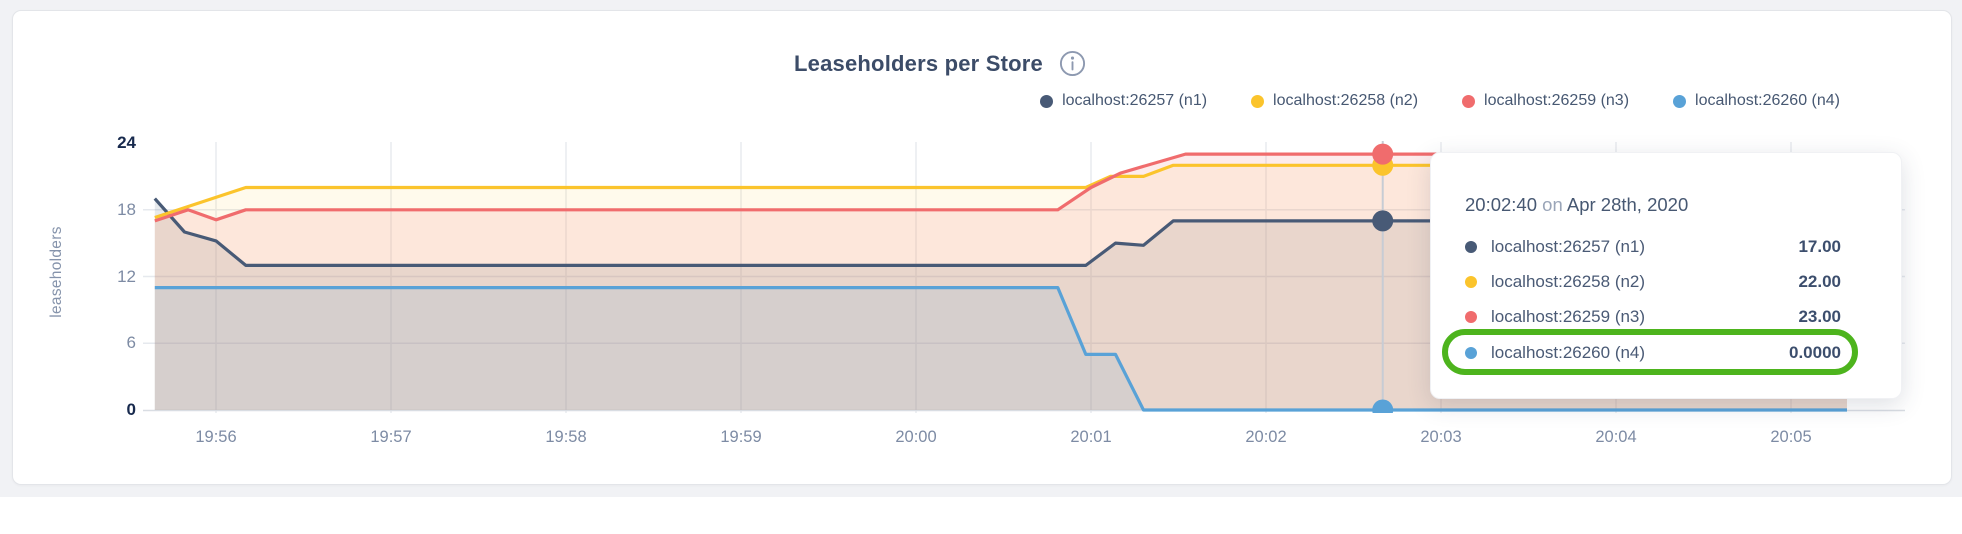 The width and height of the screenshot is (1962, 534). Describe the element at coordinates (916, 437) in the screenshot. I see `x-tick-label: 20:00` at that location.